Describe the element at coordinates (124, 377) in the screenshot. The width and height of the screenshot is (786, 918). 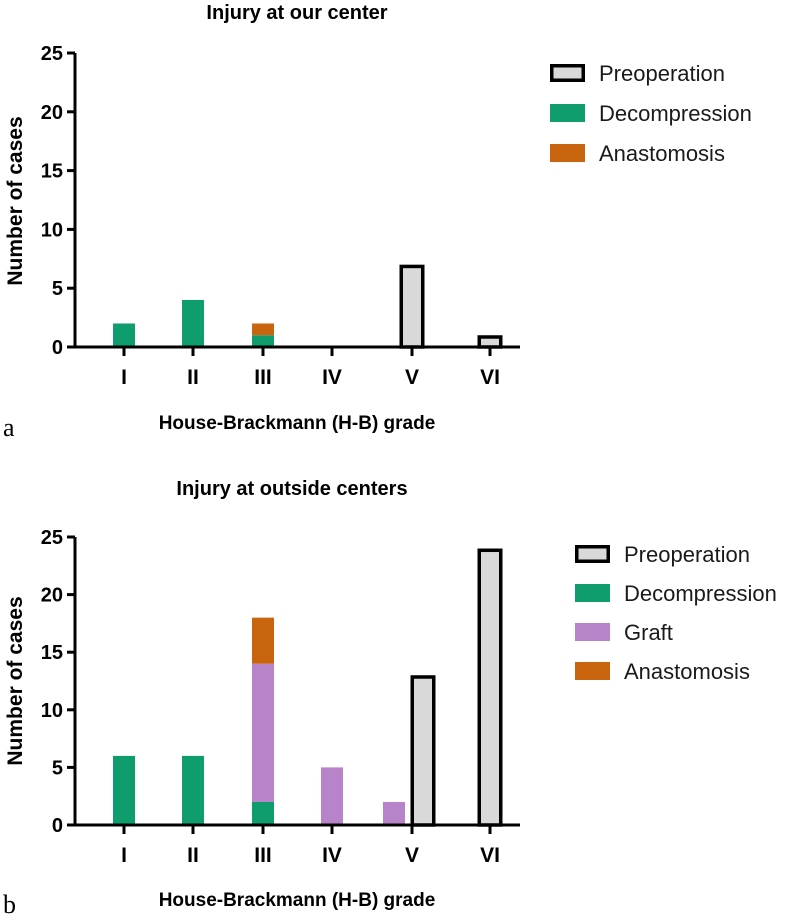
I see `chart-a-x-tick-label: I` at that location.